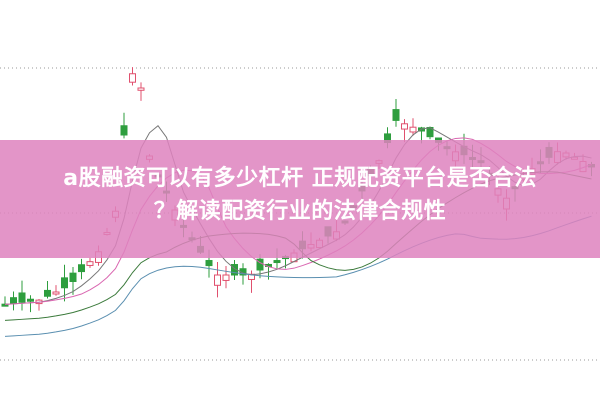 This screenshot has width=600, height=401. Describe the element at coordinates (300, 178) in the screenshot. I see `title-line-1: a股融资可以有多少杠杆 正规配资平台是否合法` at that location.